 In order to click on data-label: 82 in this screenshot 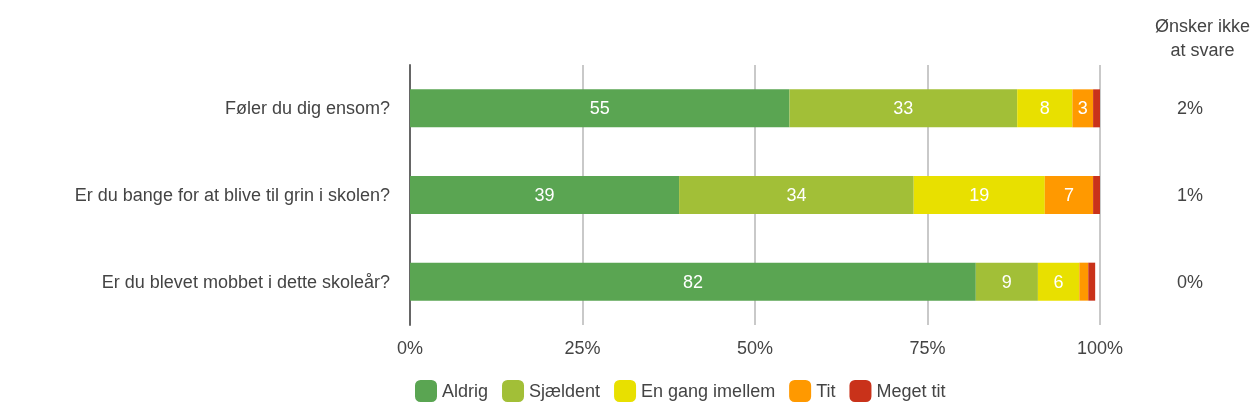, I will do `click(692, 281)`.